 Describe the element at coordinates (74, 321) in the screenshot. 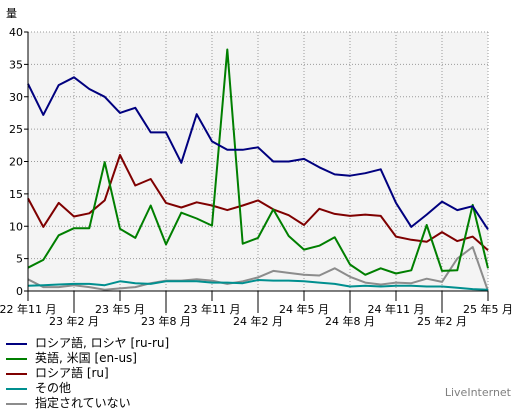

I see `x-tick-label: 23 年2 月` at that location.